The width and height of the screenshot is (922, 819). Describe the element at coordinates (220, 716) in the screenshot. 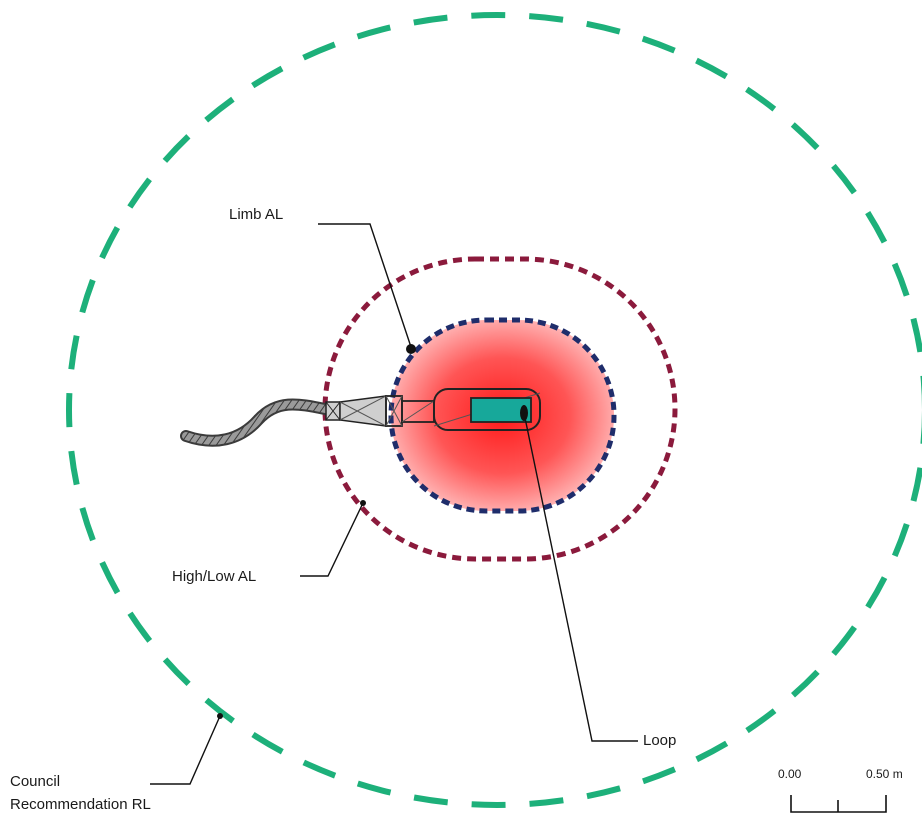

I see `council-marker` at that location.